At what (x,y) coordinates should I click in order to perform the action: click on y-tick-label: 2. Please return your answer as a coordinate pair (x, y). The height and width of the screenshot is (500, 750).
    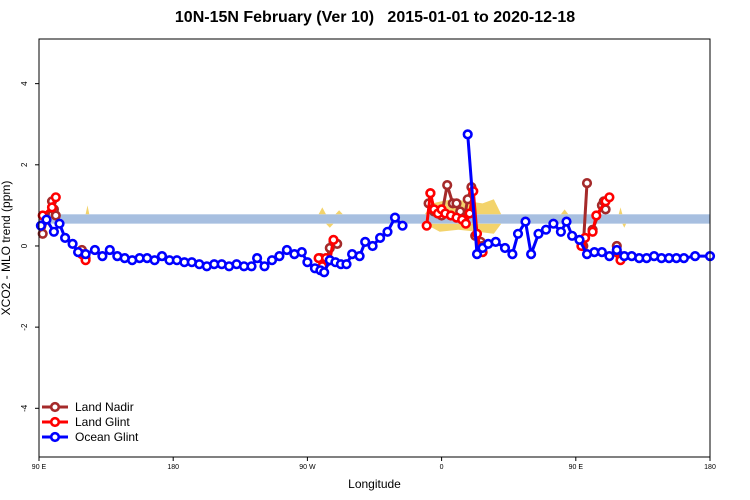
    Looking at the image, I should click on (24, 164).